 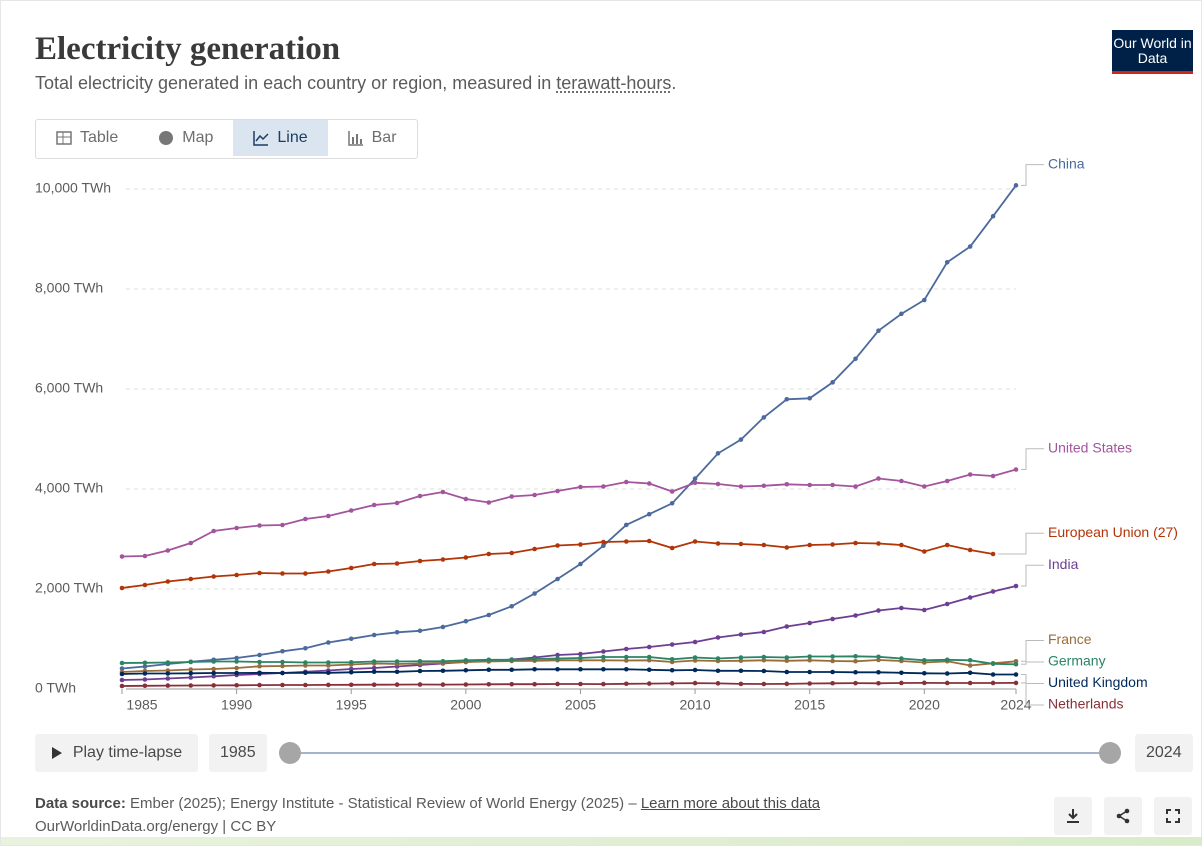 I want to click on footer-url: OurWorldinData.org/energy | CC BY, so click(x=156, y=826).